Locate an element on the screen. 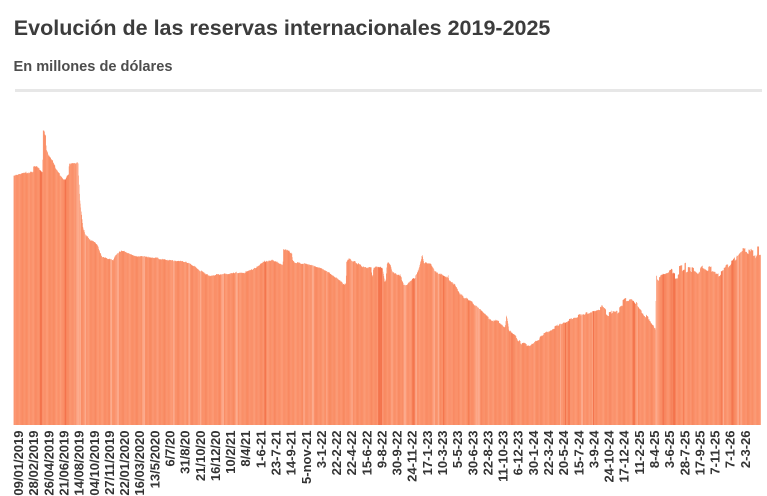  svg-text: 11-10-23 is located at coordinates (503, 456).